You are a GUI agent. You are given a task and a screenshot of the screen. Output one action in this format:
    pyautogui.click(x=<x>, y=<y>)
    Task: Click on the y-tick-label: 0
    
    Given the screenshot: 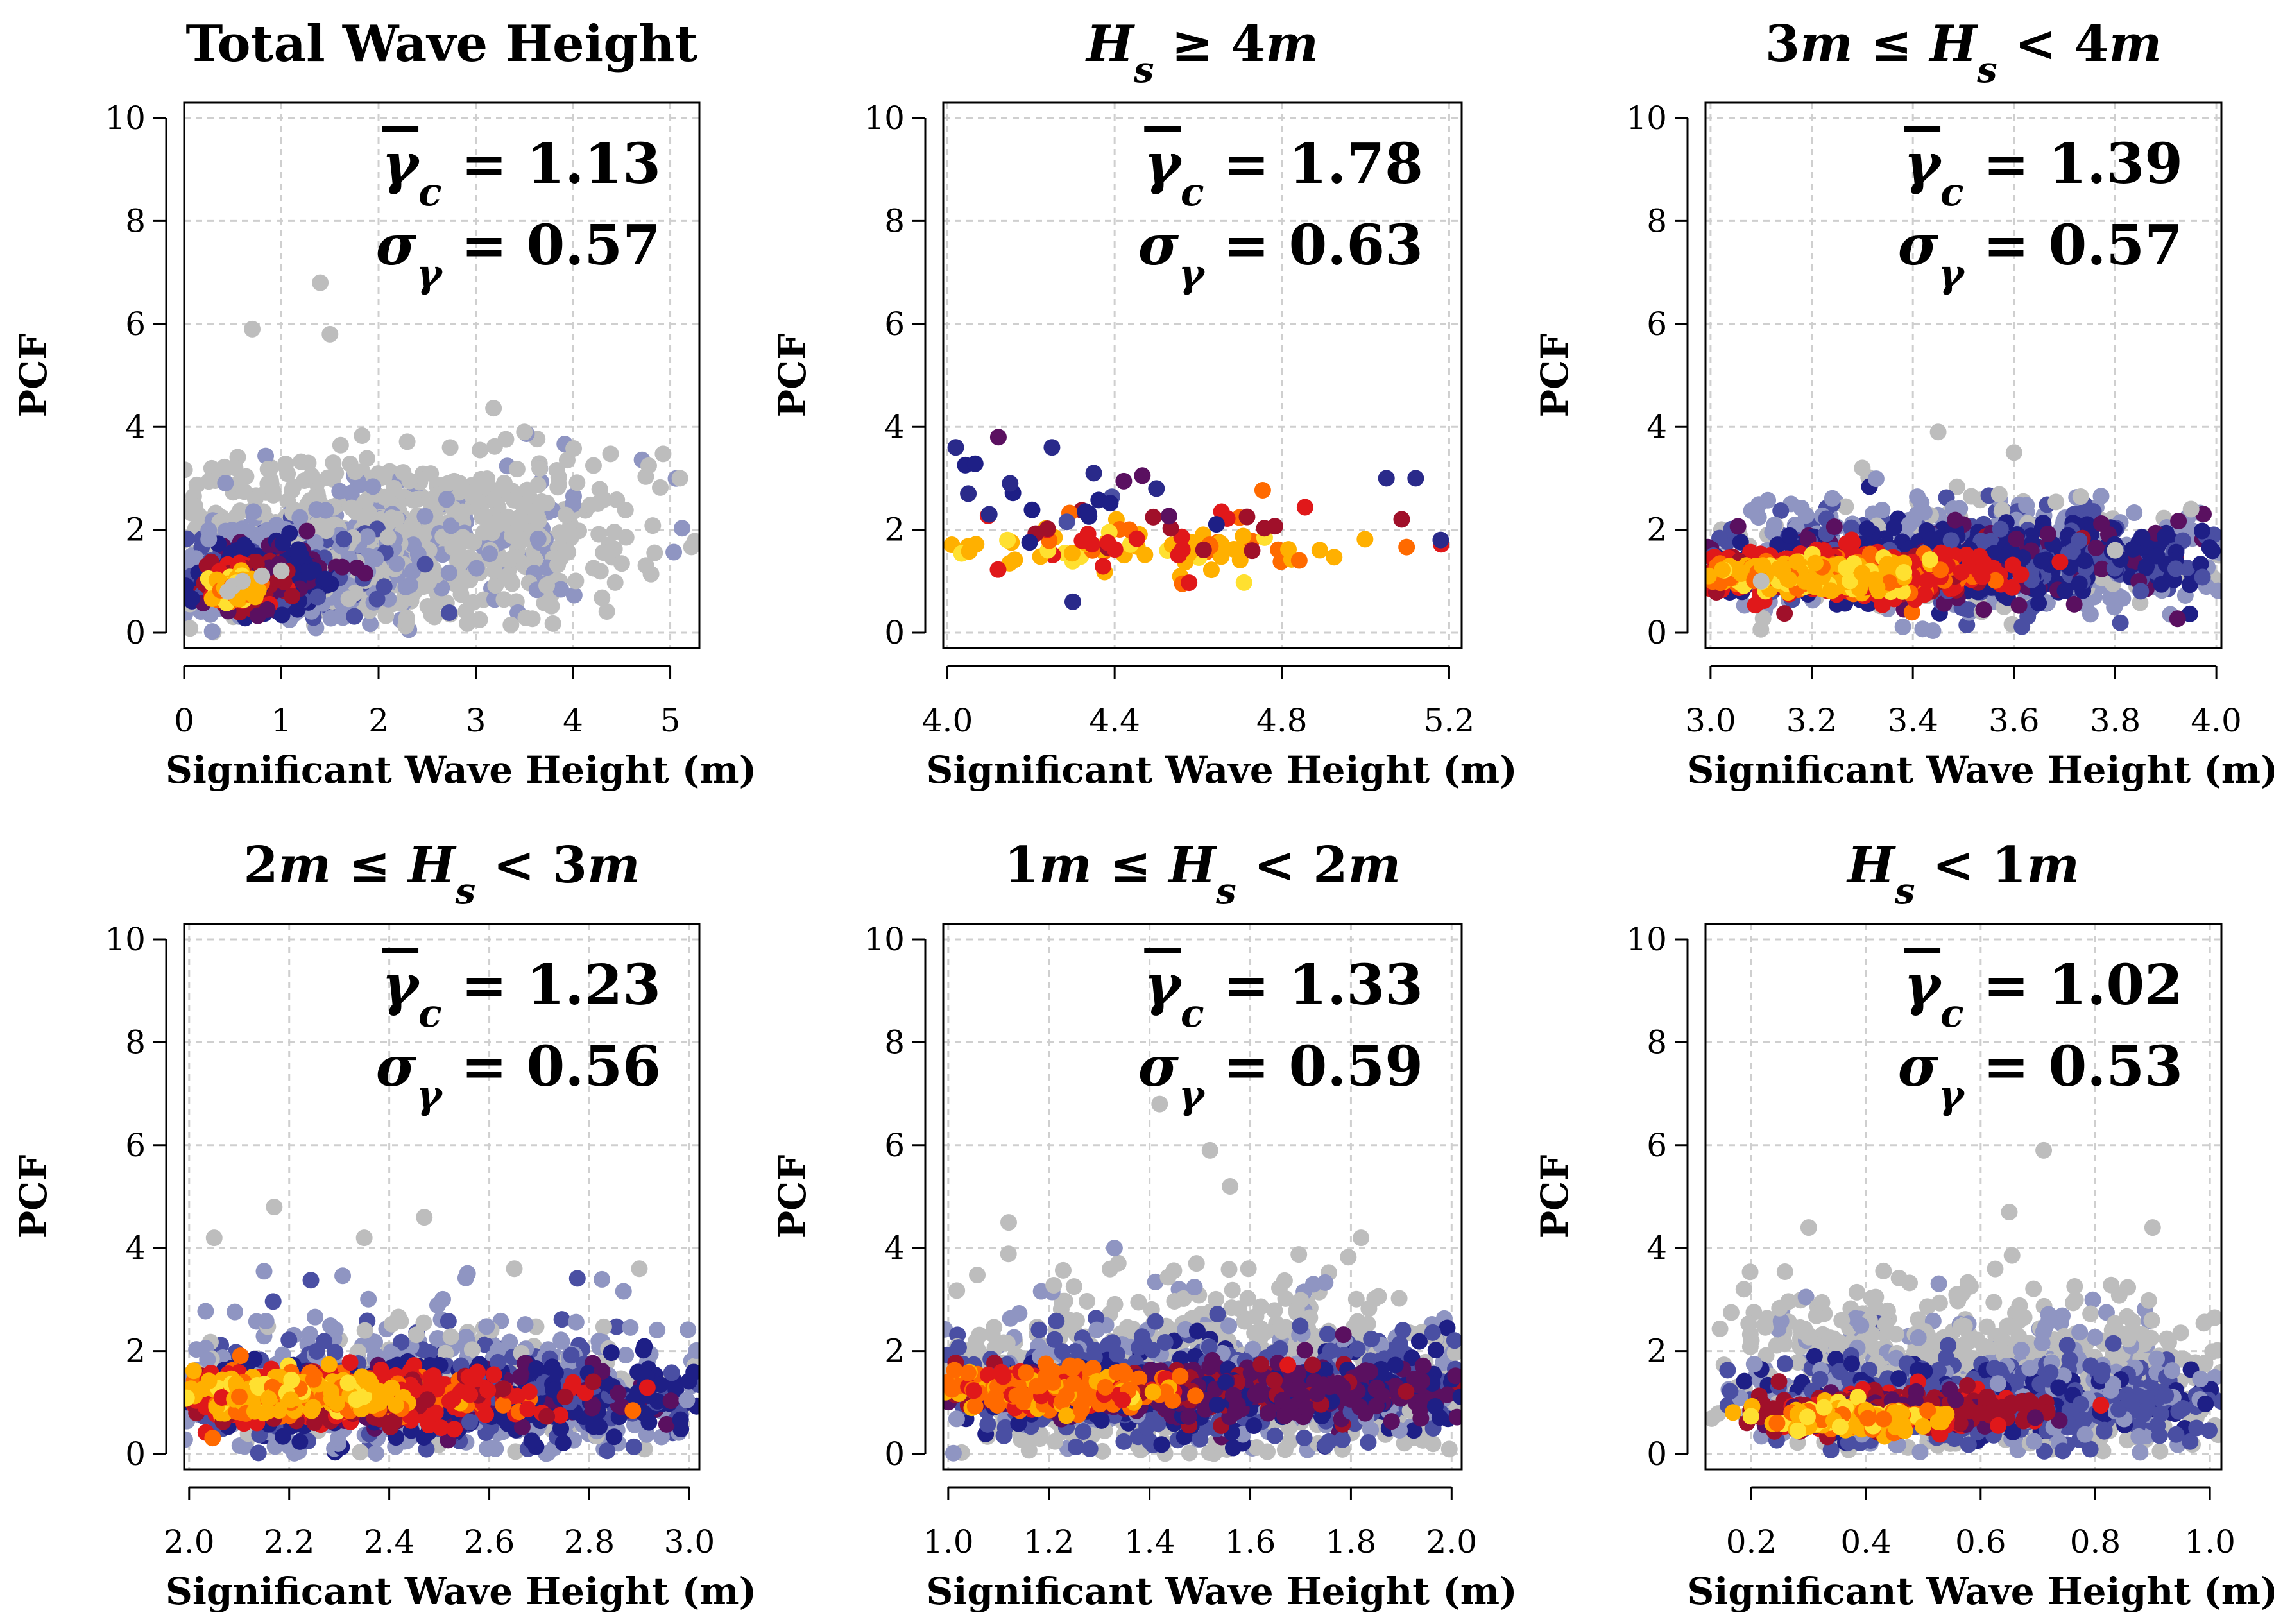 What is the action you would take?
    pyautogui.click(x=1656, y=632)
    